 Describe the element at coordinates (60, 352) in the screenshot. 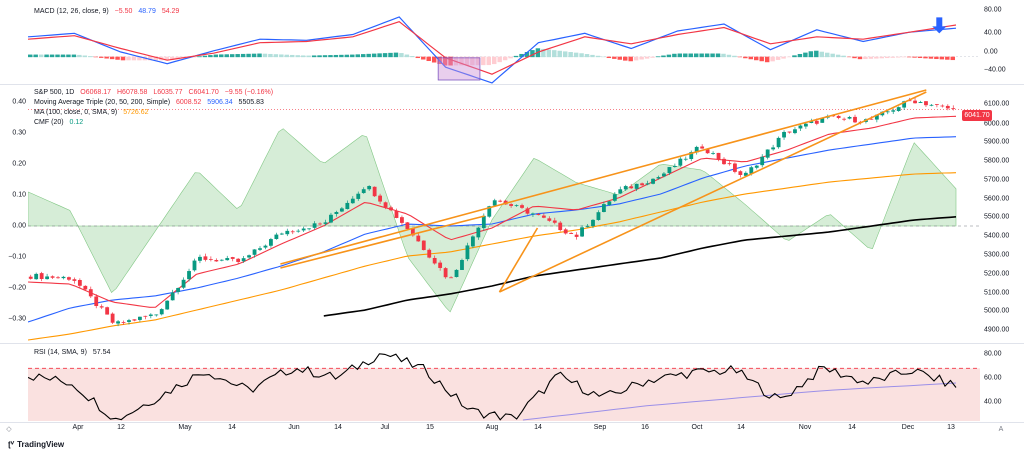

I see `rsi-legend-label: RSI (14, SMA, 9)` at that location.